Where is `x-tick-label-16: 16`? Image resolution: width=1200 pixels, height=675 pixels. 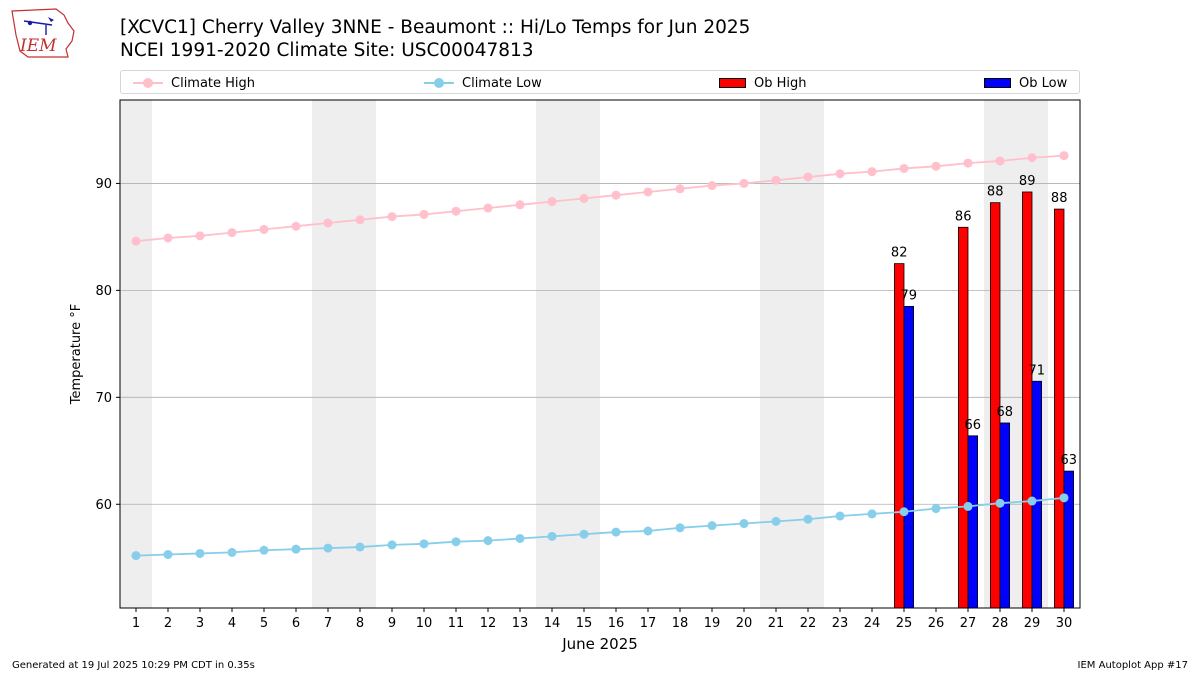
x-tick-label-16: 16 is located at coordinates (616, 623).